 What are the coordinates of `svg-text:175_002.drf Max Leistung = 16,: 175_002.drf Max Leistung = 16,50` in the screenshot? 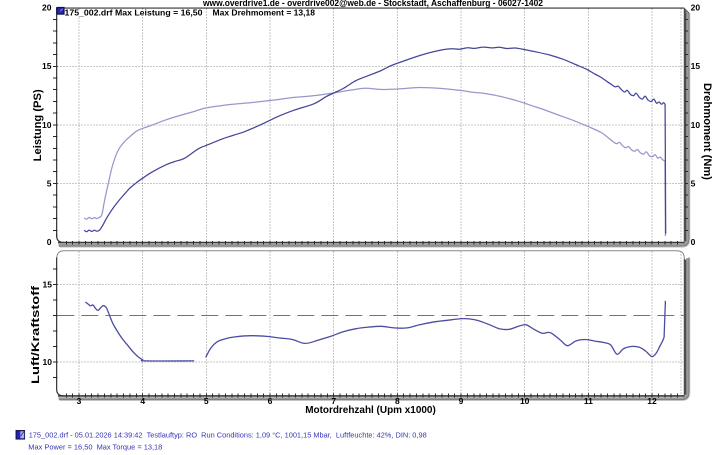 It's located at (134, 12).